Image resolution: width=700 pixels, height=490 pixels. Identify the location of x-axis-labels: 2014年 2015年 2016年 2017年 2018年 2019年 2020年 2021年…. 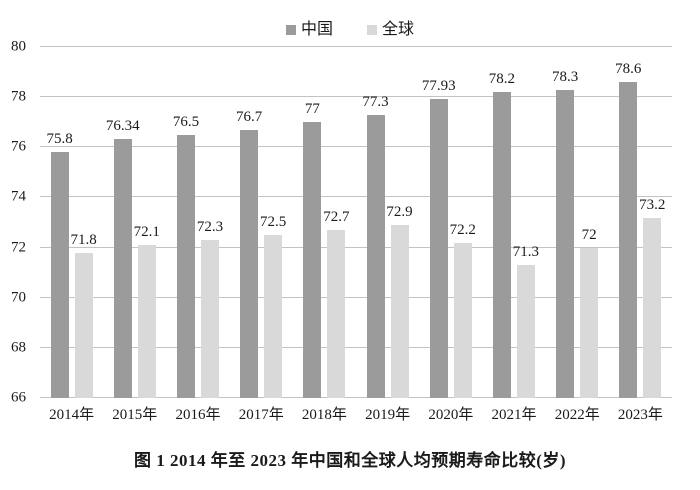
(356, 413).